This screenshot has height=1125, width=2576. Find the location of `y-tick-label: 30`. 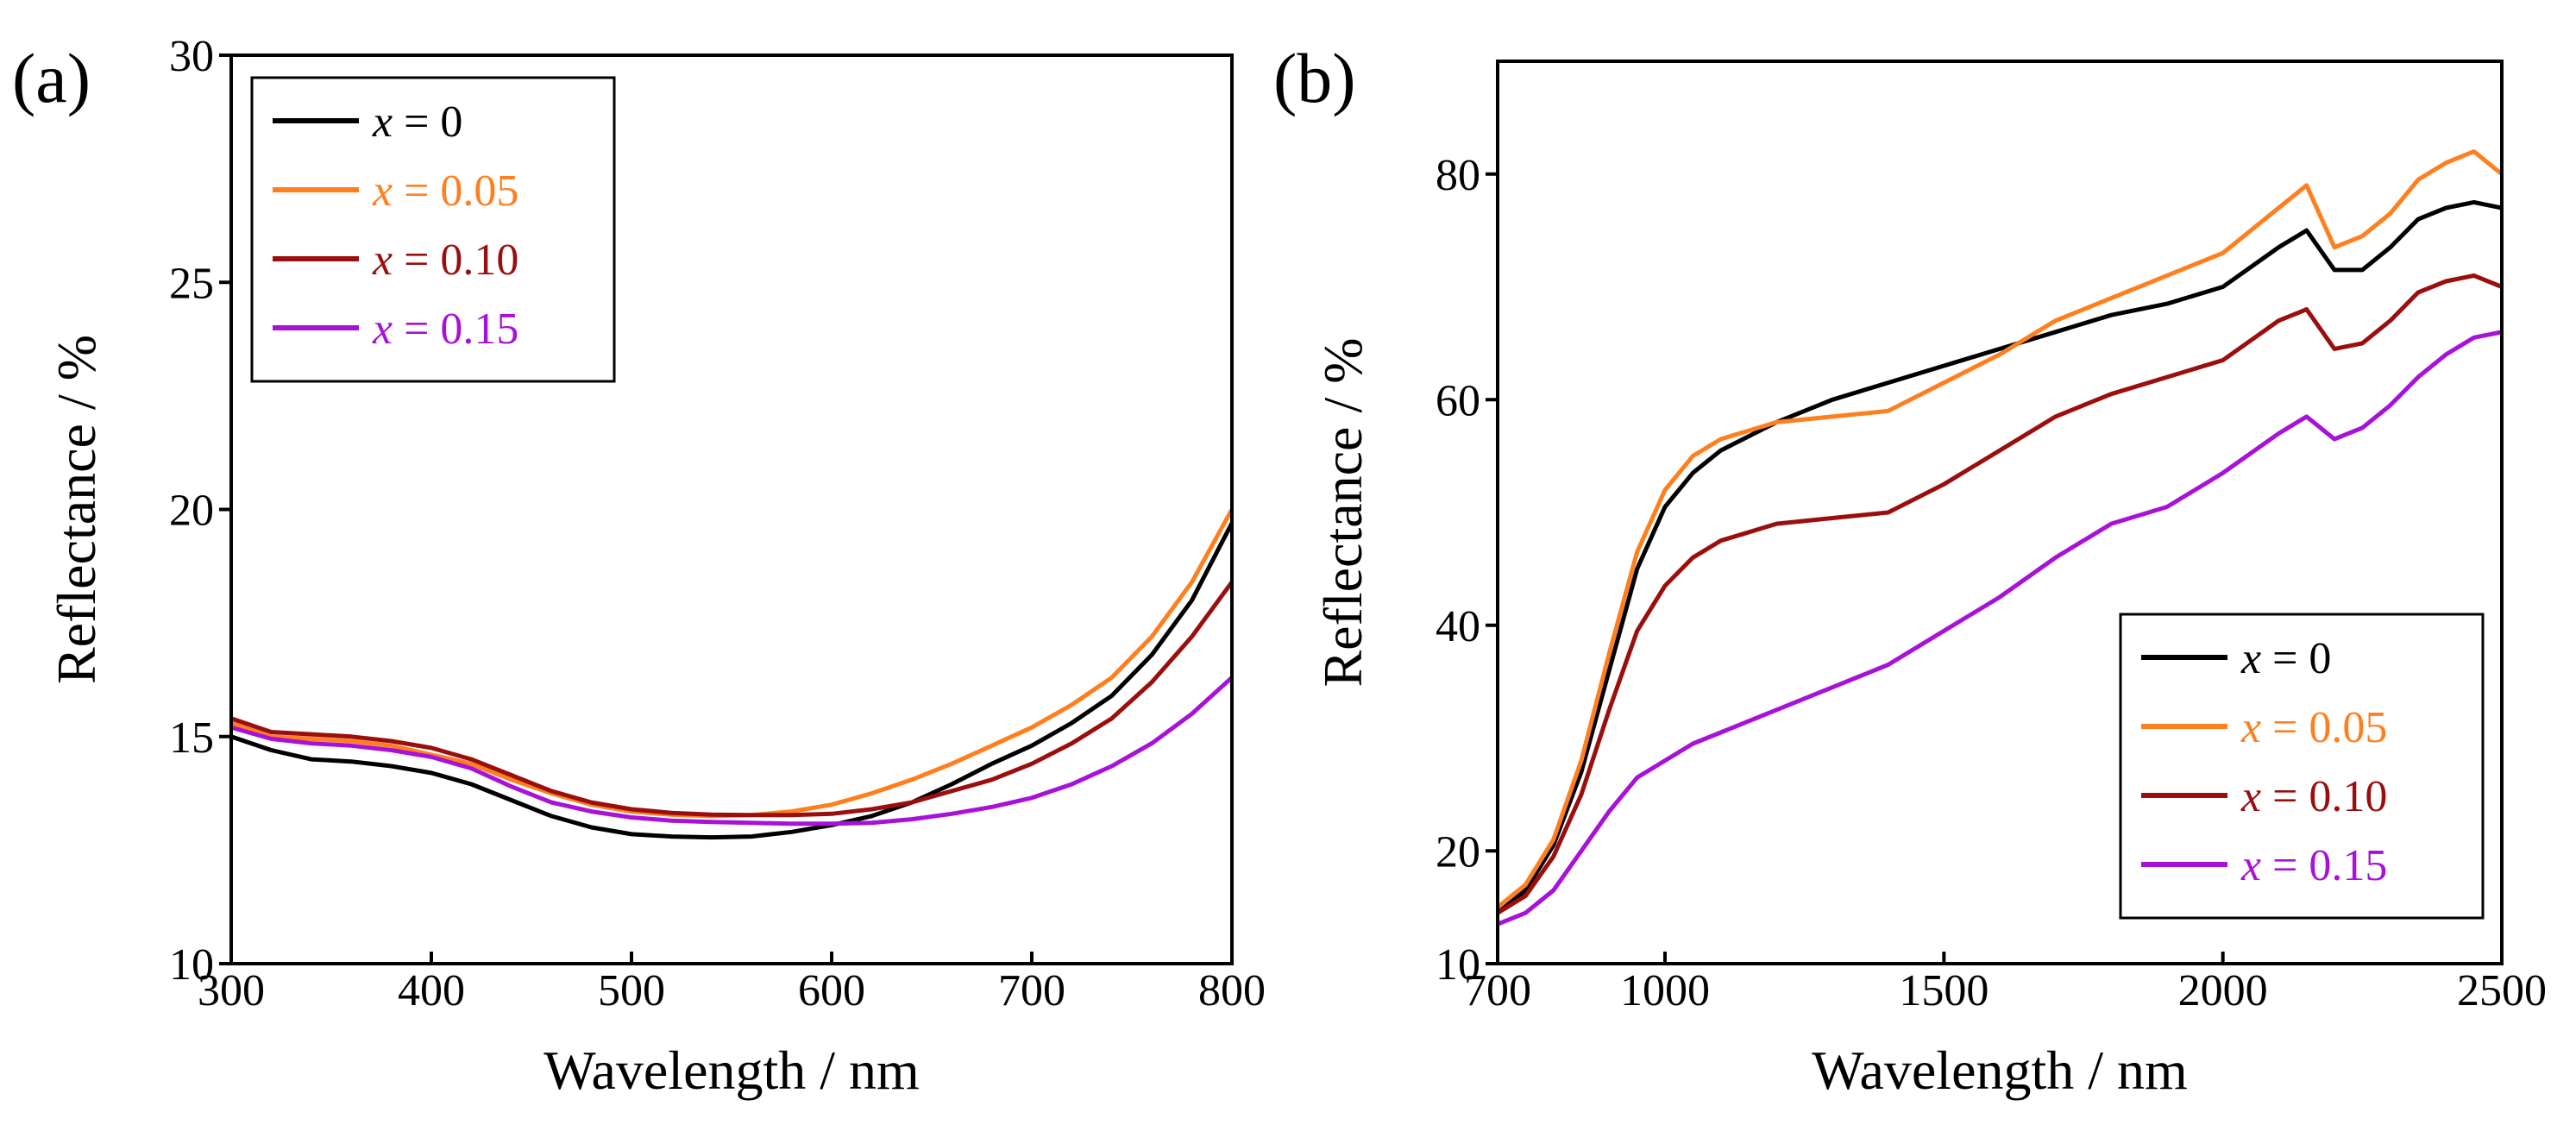

y-tick-label: 30 is located at coordinates (191, 57).